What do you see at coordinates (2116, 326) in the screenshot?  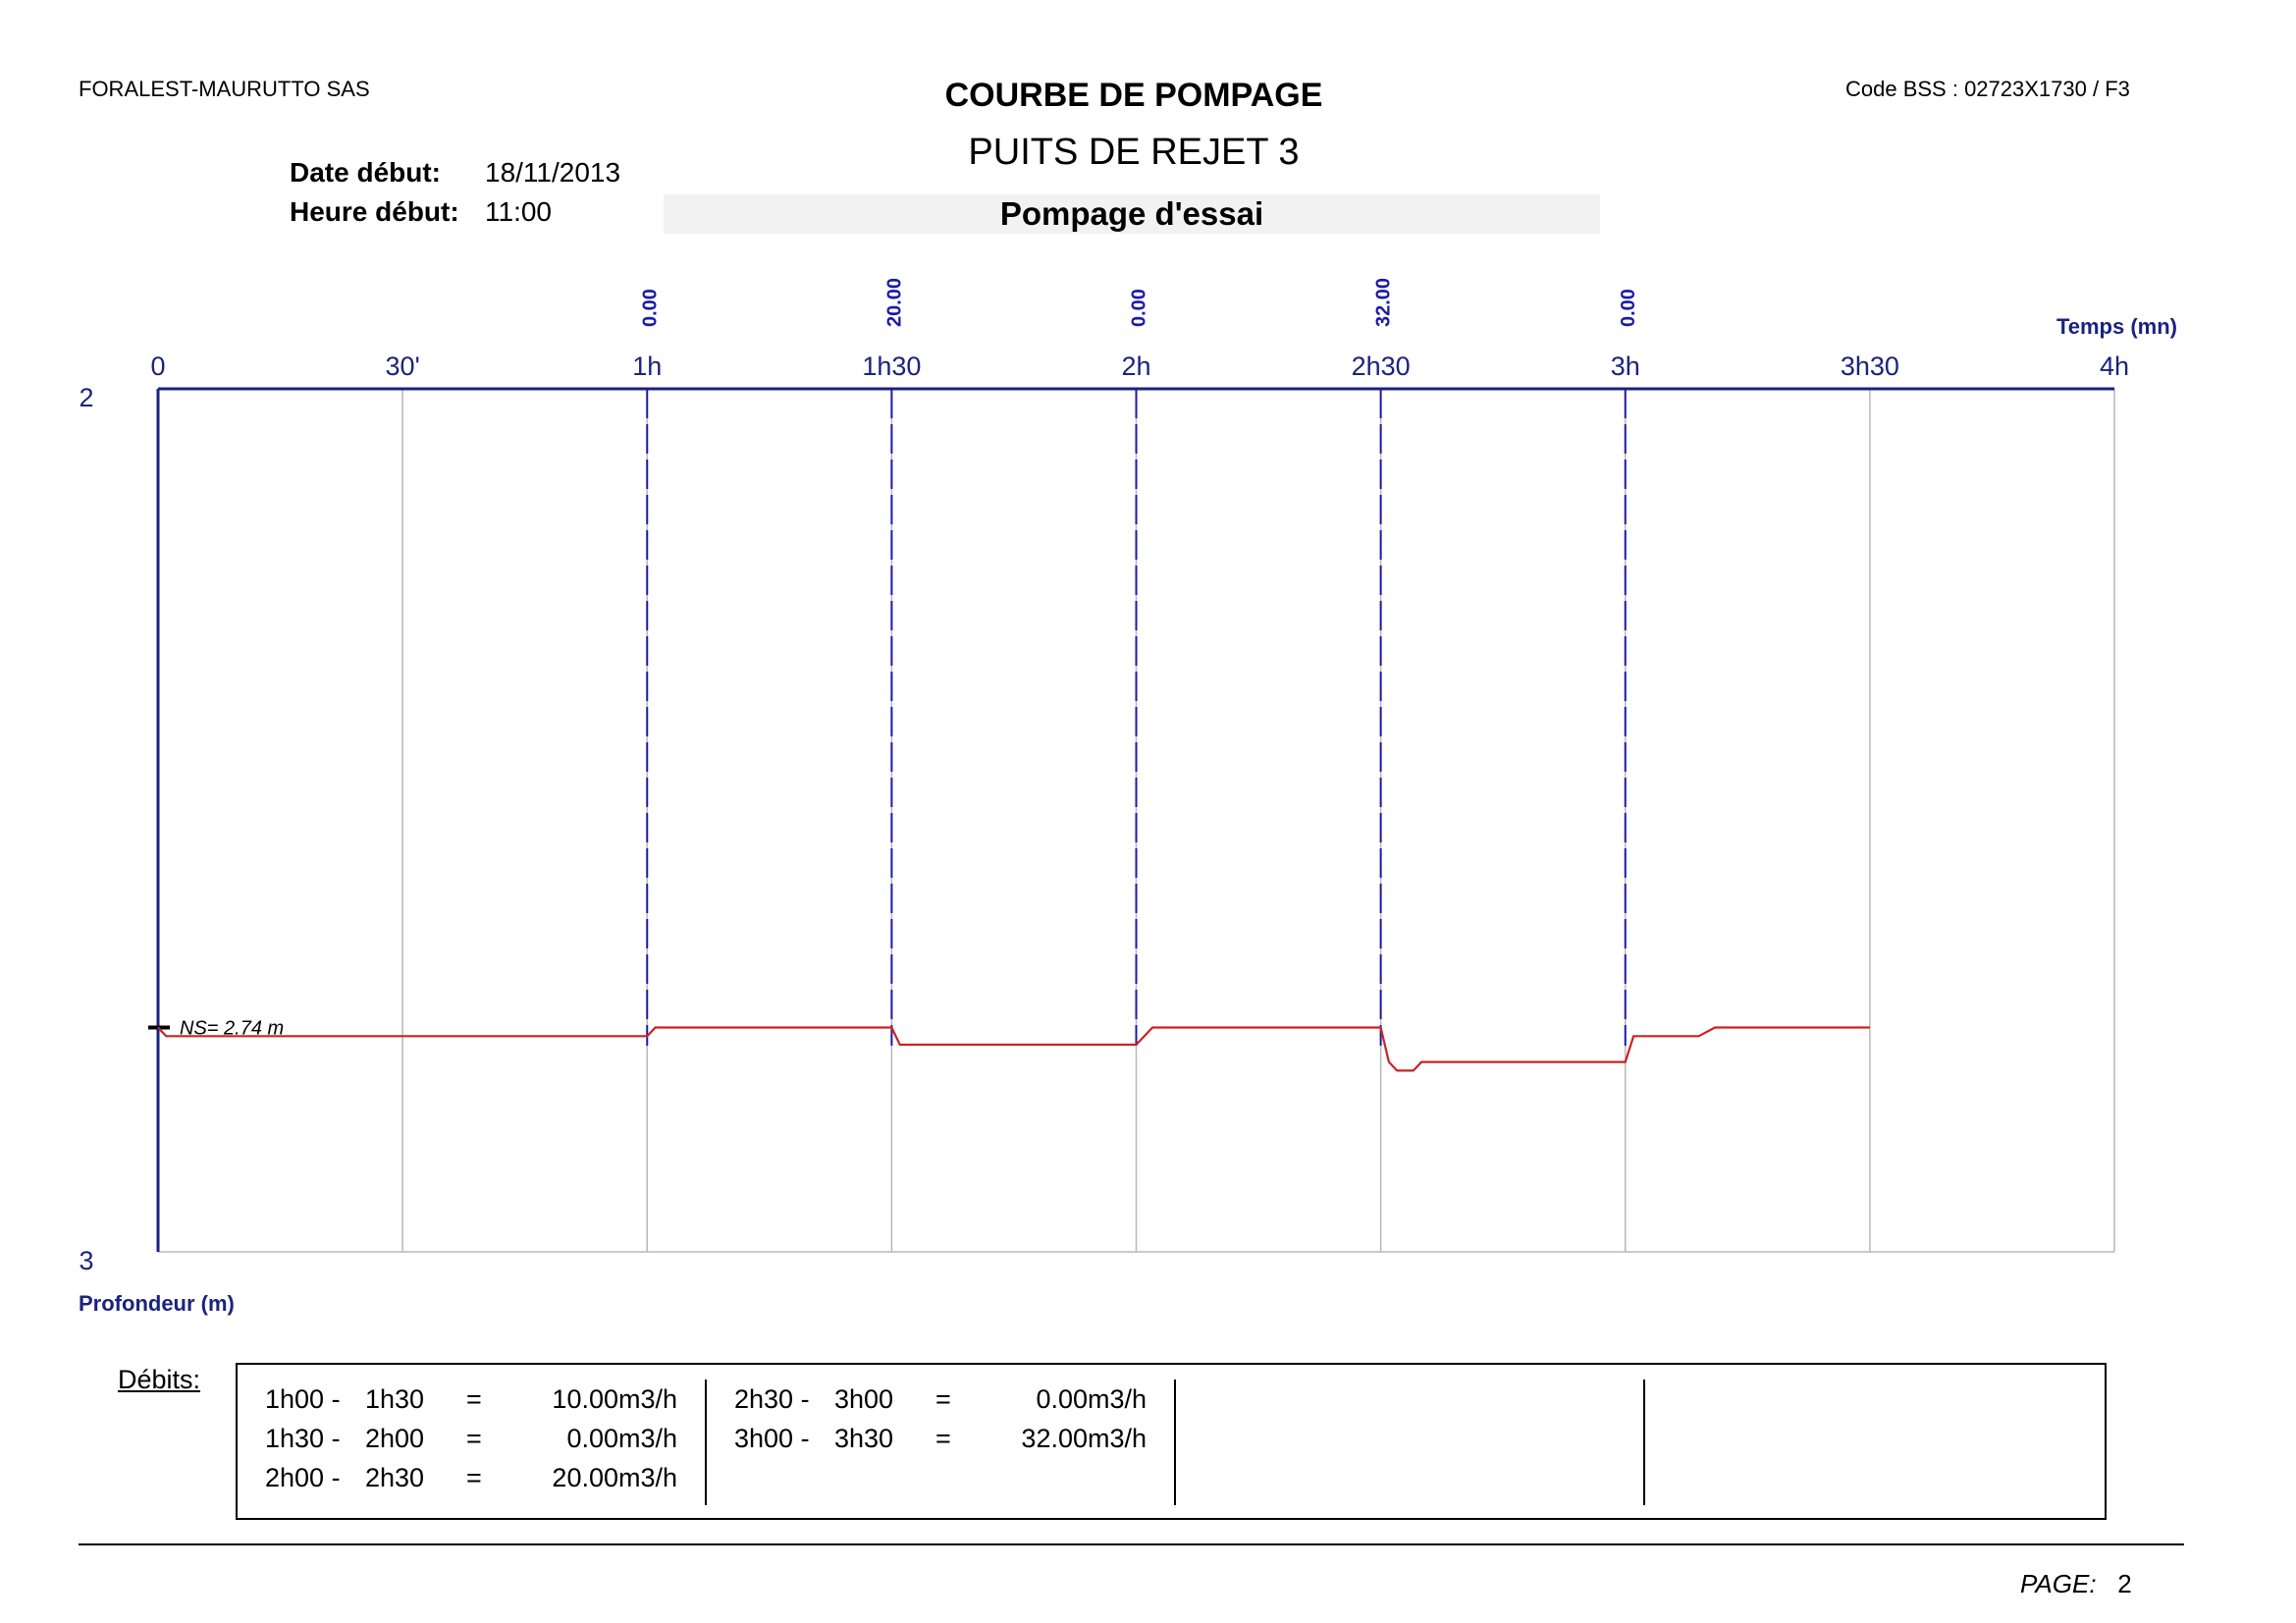 I see `x-axis-label: Temps (mn)` at bounding box center [2116, 326].